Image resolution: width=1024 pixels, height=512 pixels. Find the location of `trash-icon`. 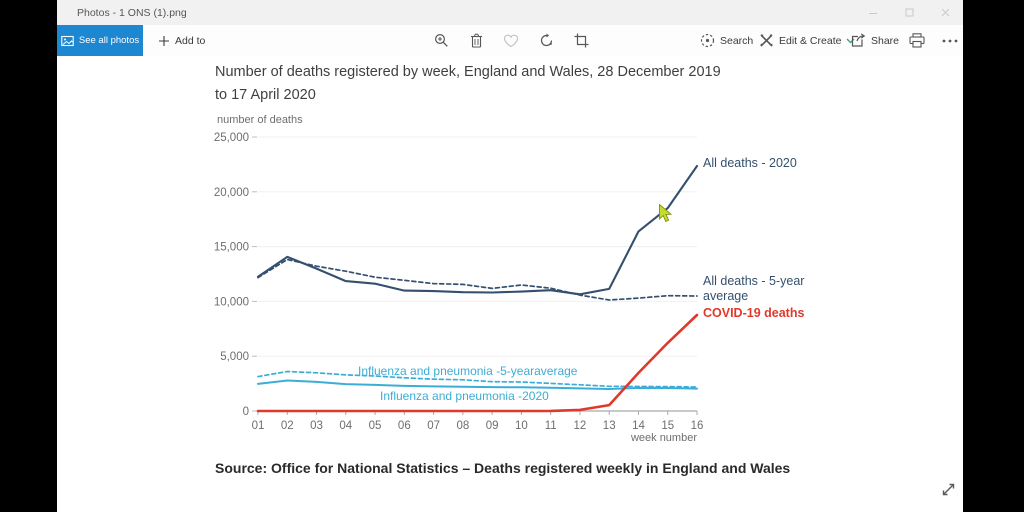

trash-icon is located at coordinates (476, 40).